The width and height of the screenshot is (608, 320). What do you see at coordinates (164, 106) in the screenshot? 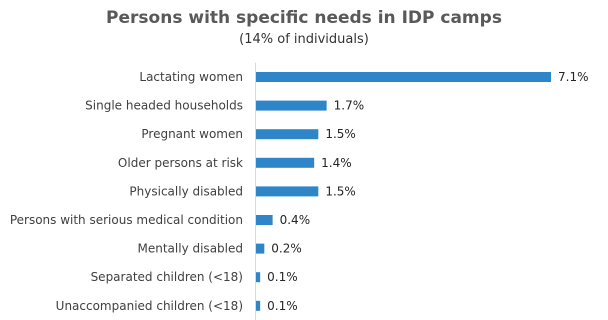
I see `category-label: Single headed households` at bounding box center [164, 106].